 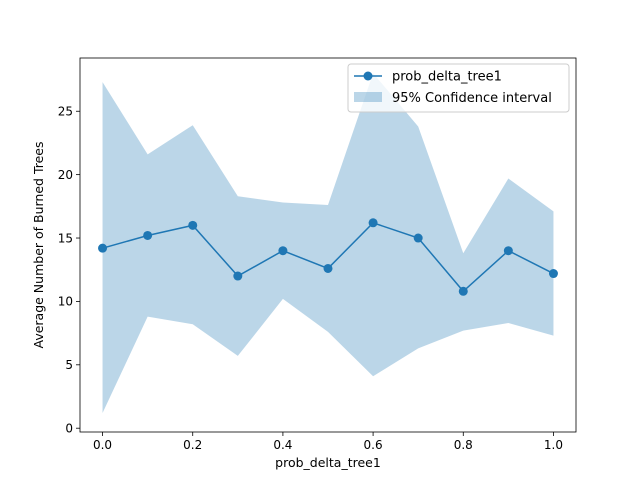 I want to click on y-tick-label: 0, so click(x=69, y=428).